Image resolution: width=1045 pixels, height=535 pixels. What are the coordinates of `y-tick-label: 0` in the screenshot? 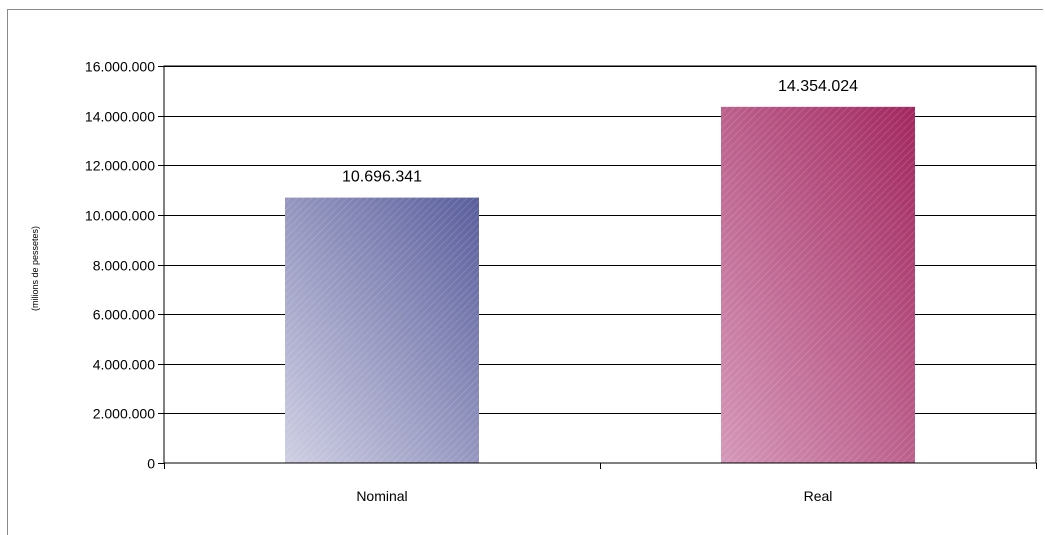 It's located at (151, 464).